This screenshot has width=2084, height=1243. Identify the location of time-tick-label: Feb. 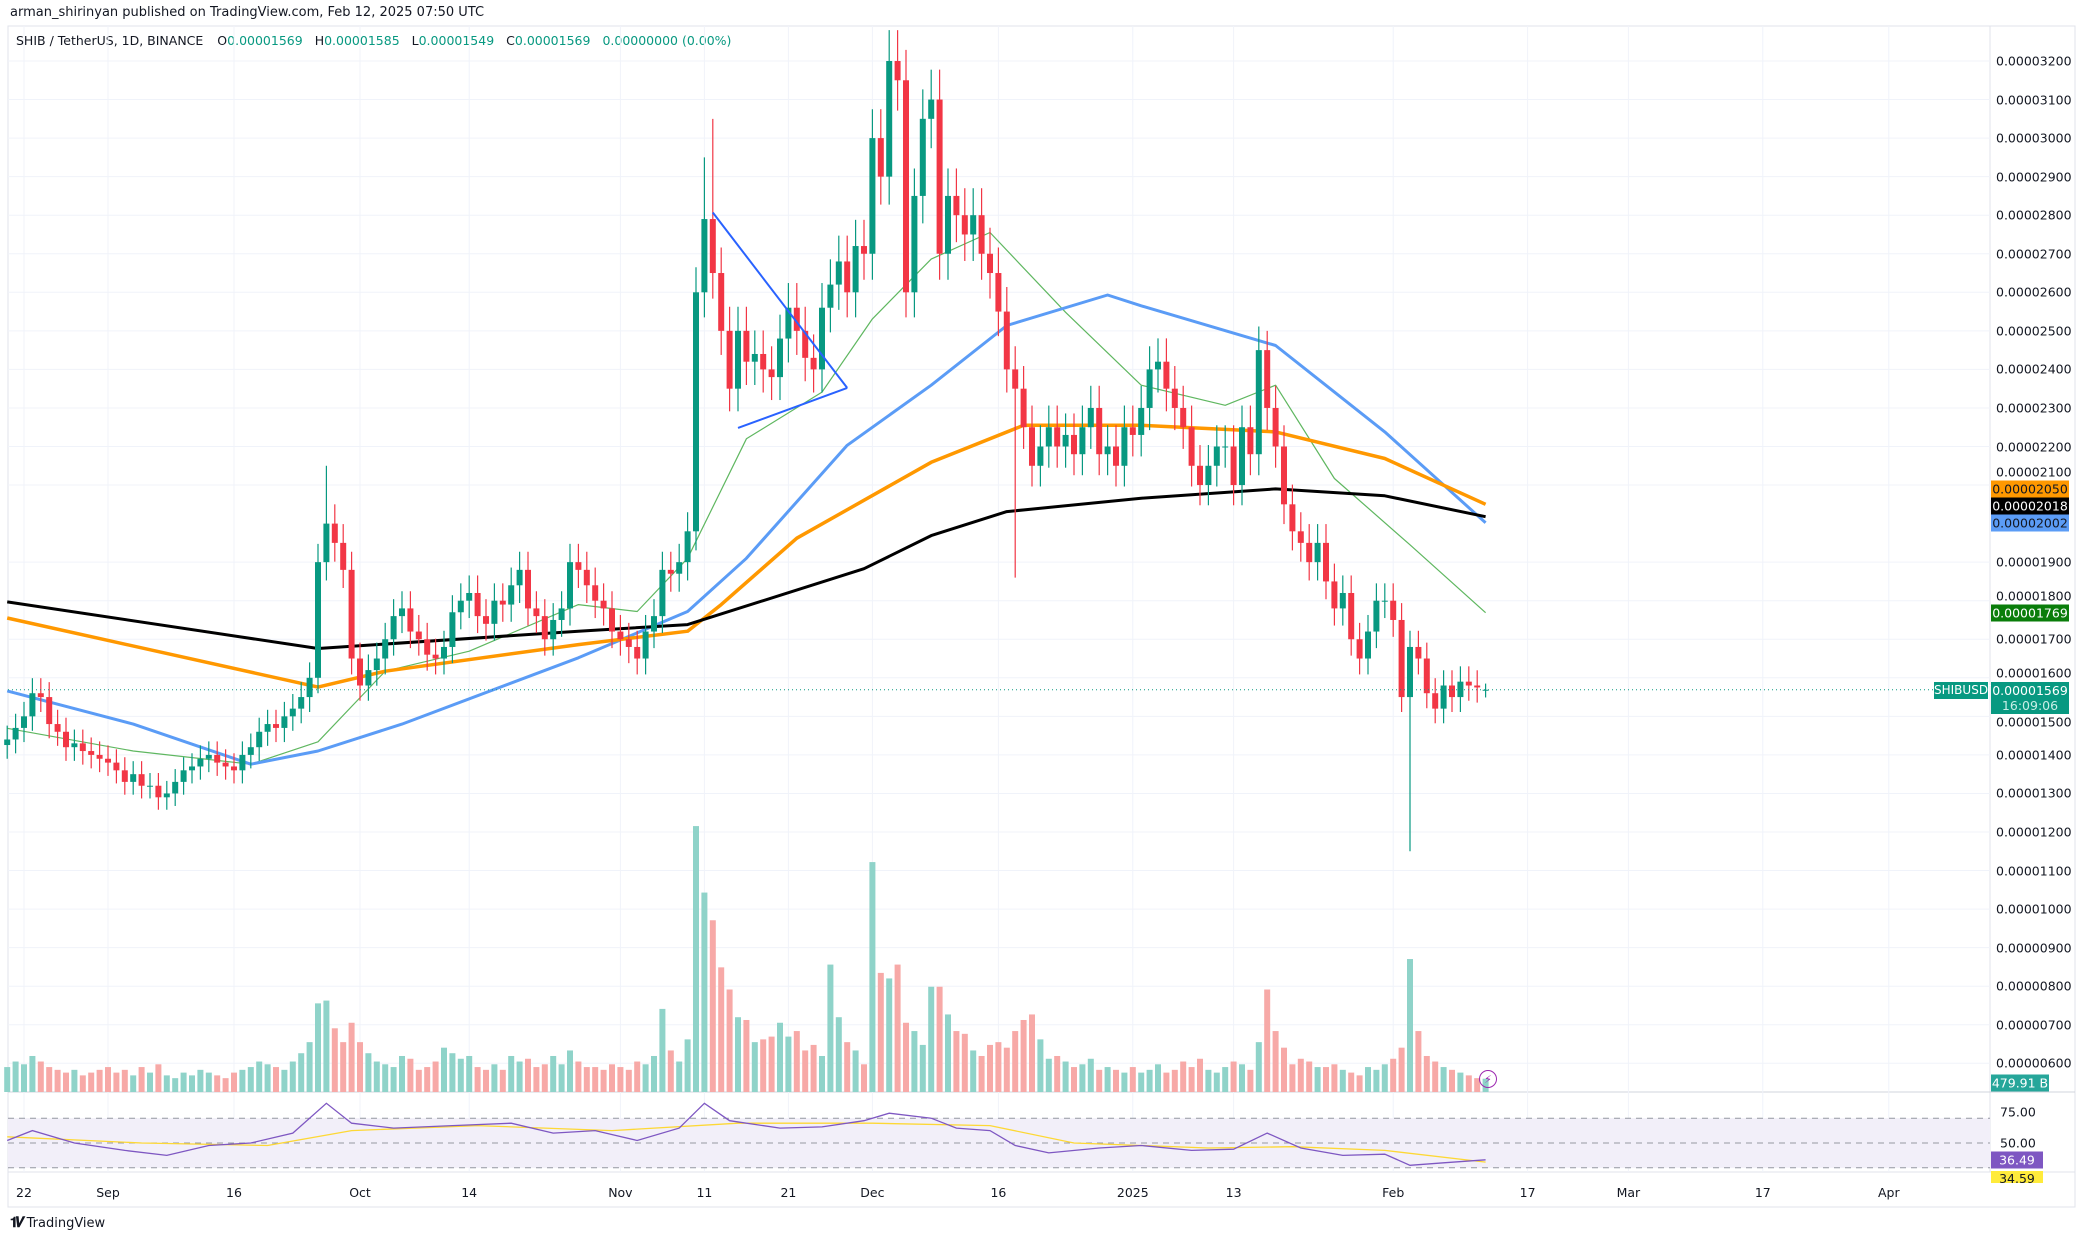
(1393, 1192).